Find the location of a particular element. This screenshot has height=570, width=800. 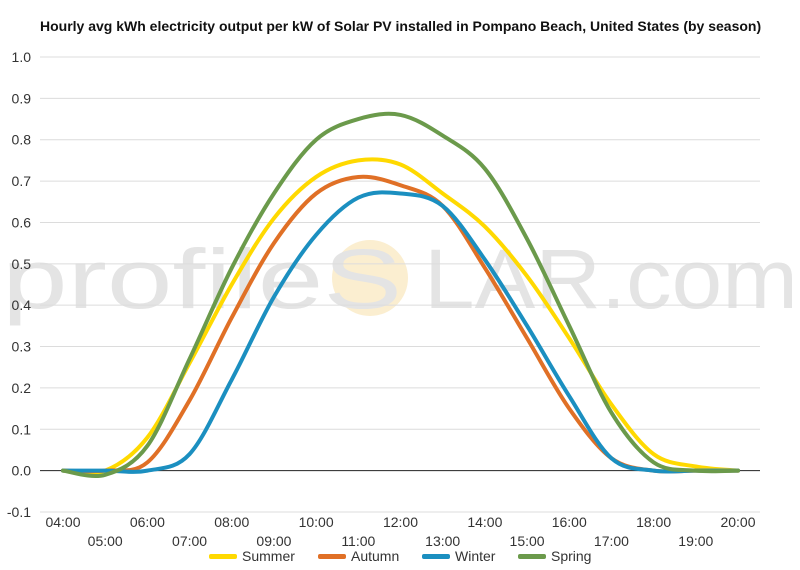

y-axis-ticks: -0.1 0.0 0.1 0.2 0.3 0.4 0.5 0.6 0.7 0.8 0.9 1.0 is located at coordinates (19, 284).